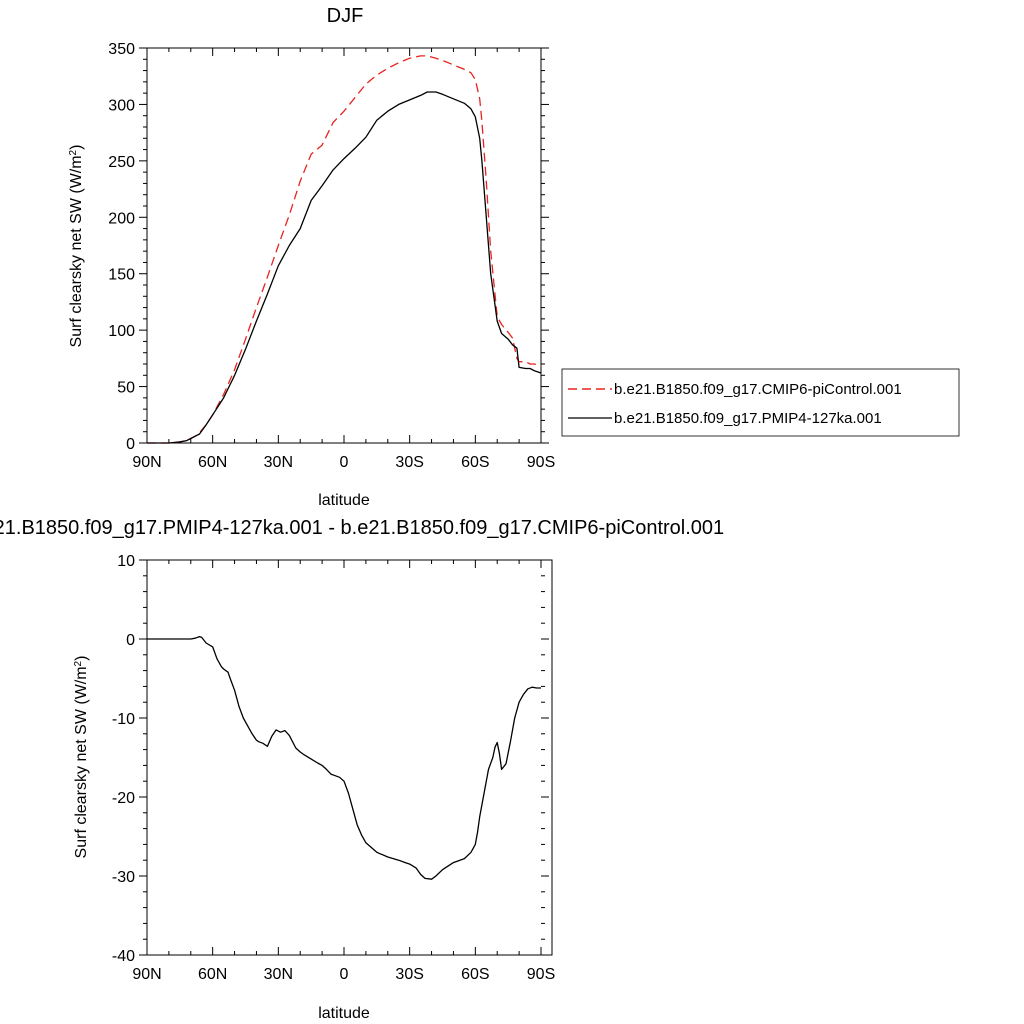  I want to click on chart-bottom-series-lines, so click(344, 757).